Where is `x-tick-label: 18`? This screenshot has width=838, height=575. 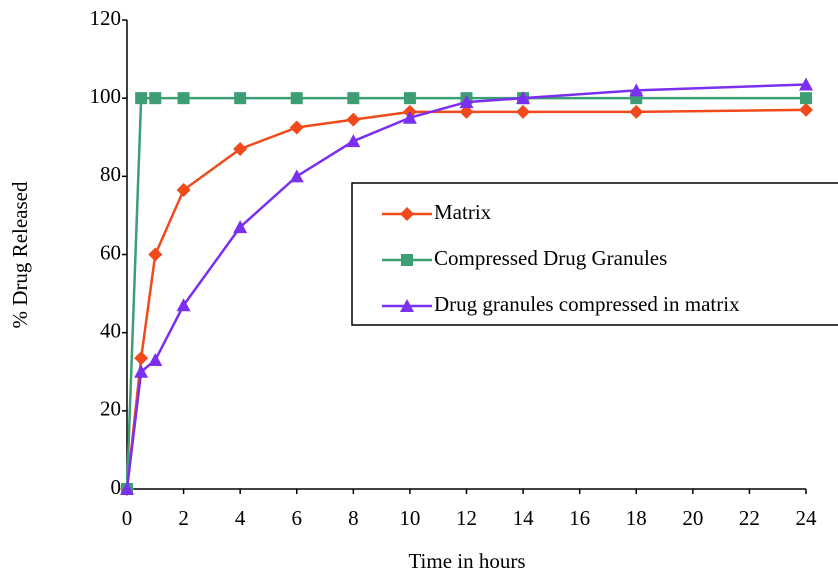
x-tick-label: 18 is located at coordinates (636, 518).